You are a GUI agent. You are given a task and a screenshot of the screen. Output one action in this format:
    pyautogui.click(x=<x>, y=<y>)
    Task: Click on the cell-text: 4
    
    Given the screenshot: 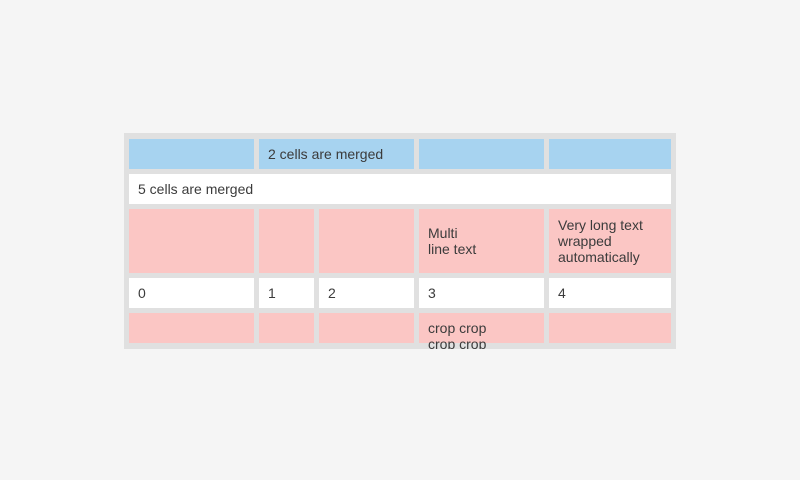 What is the action you would take?
    pyautogui.click(x=562, y=293)
    